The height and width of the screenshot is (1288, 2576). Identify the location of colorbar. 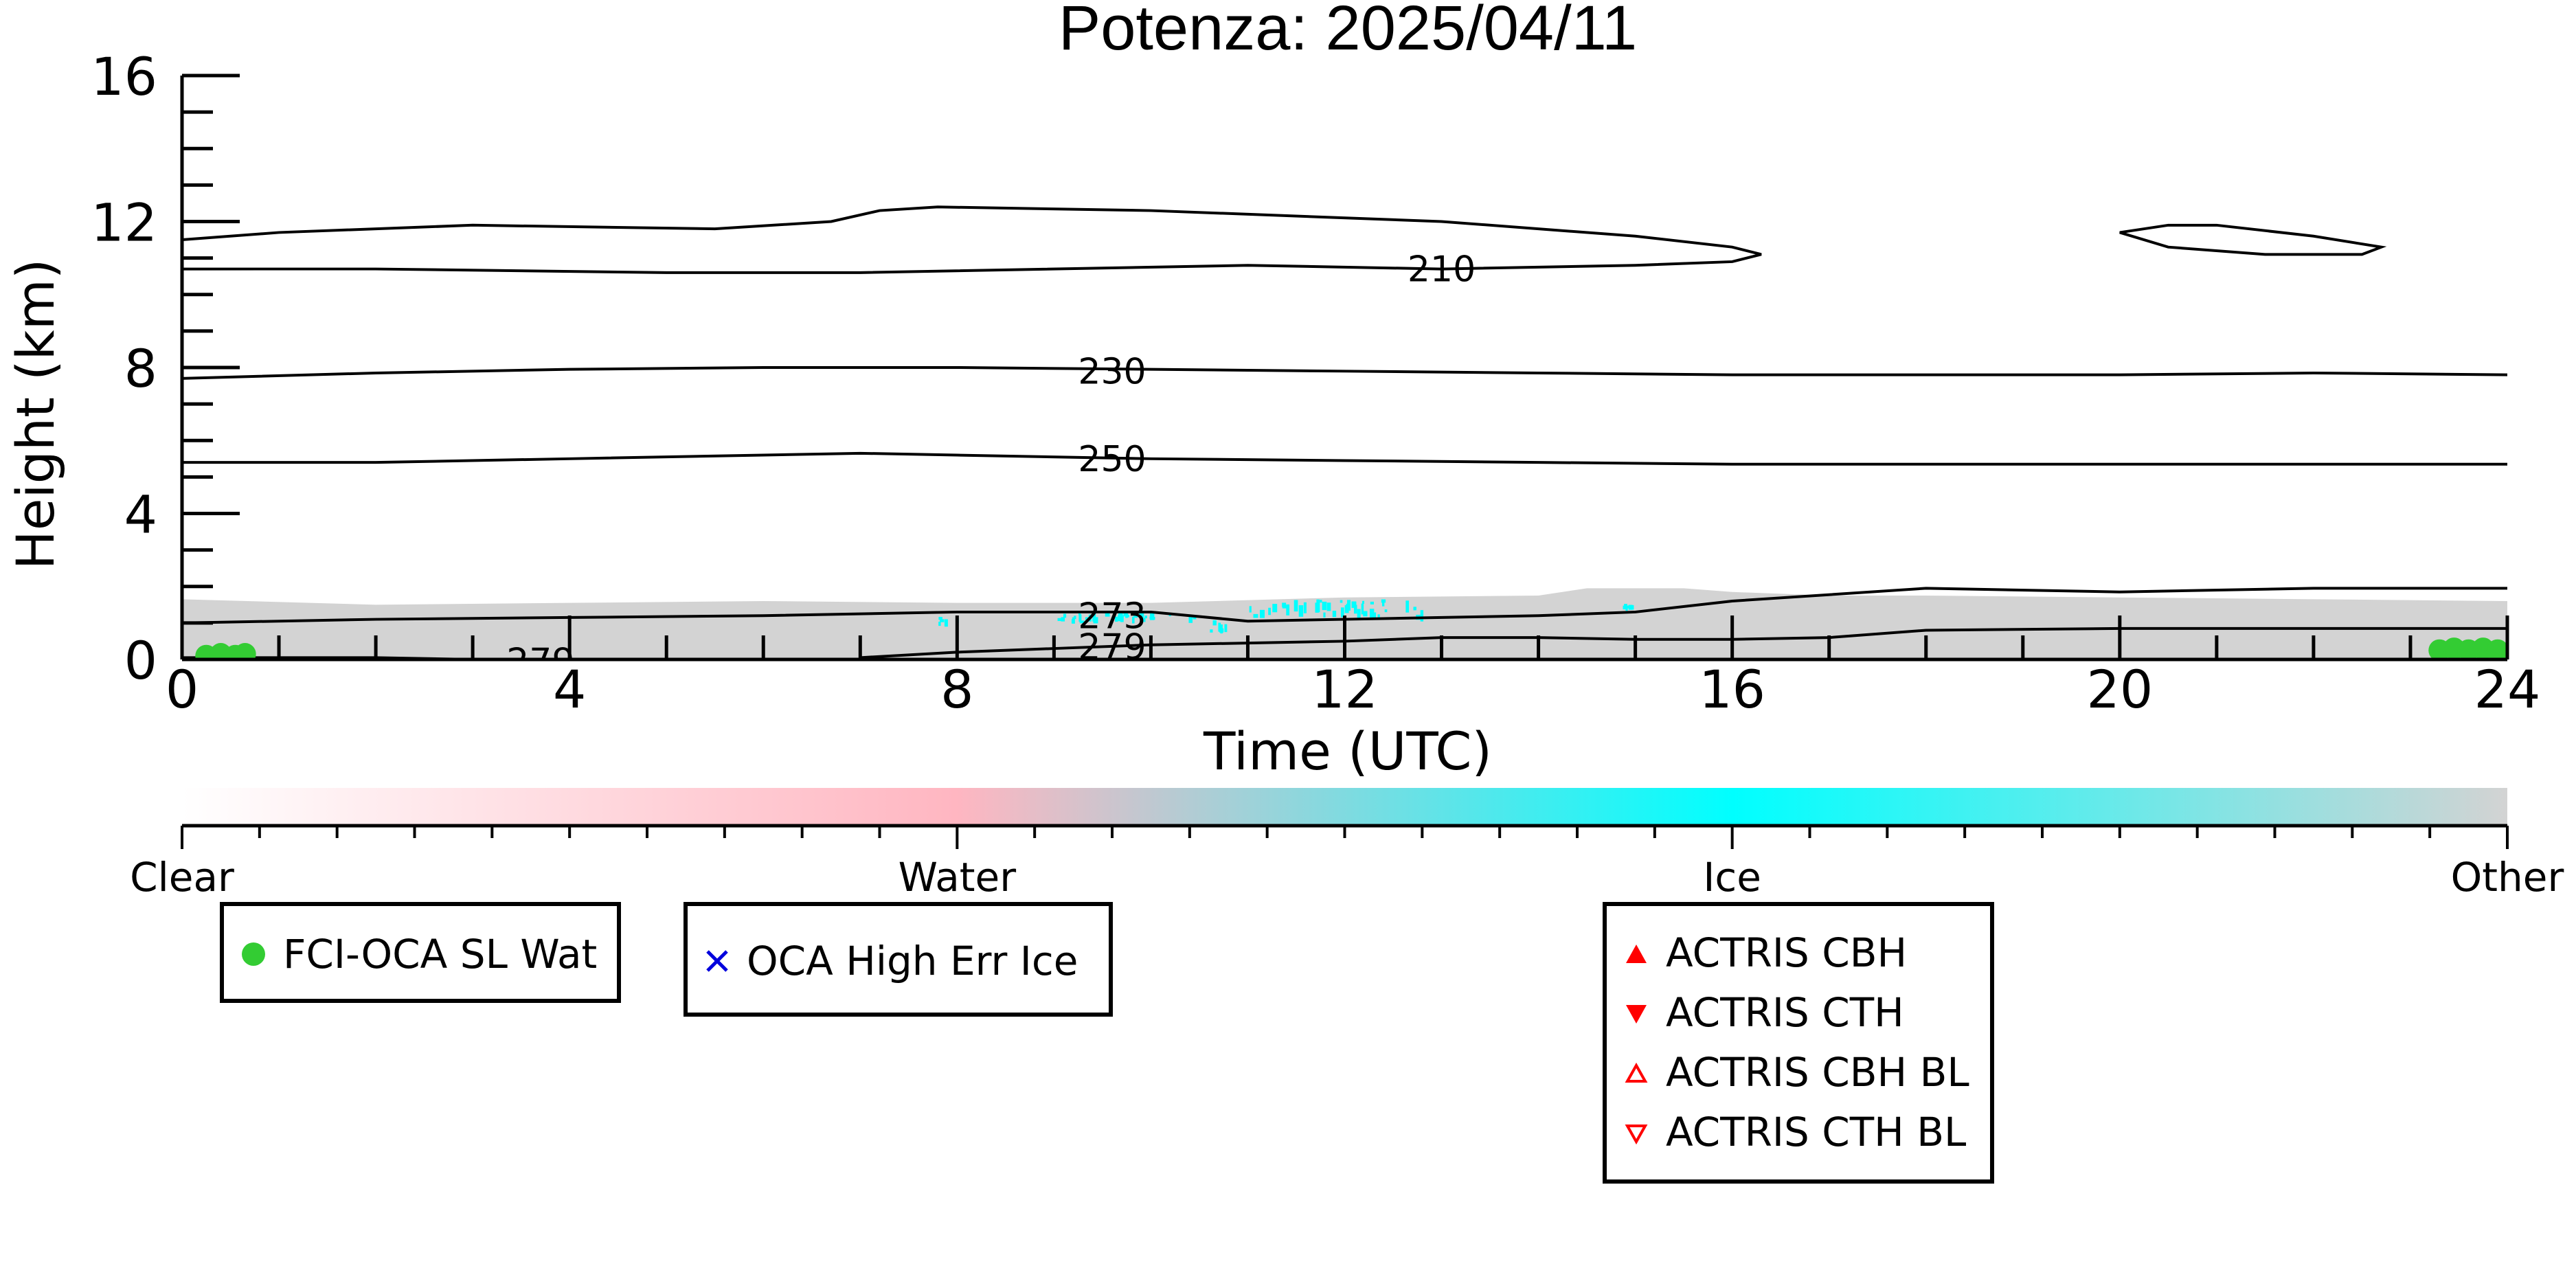
(1344, 807).